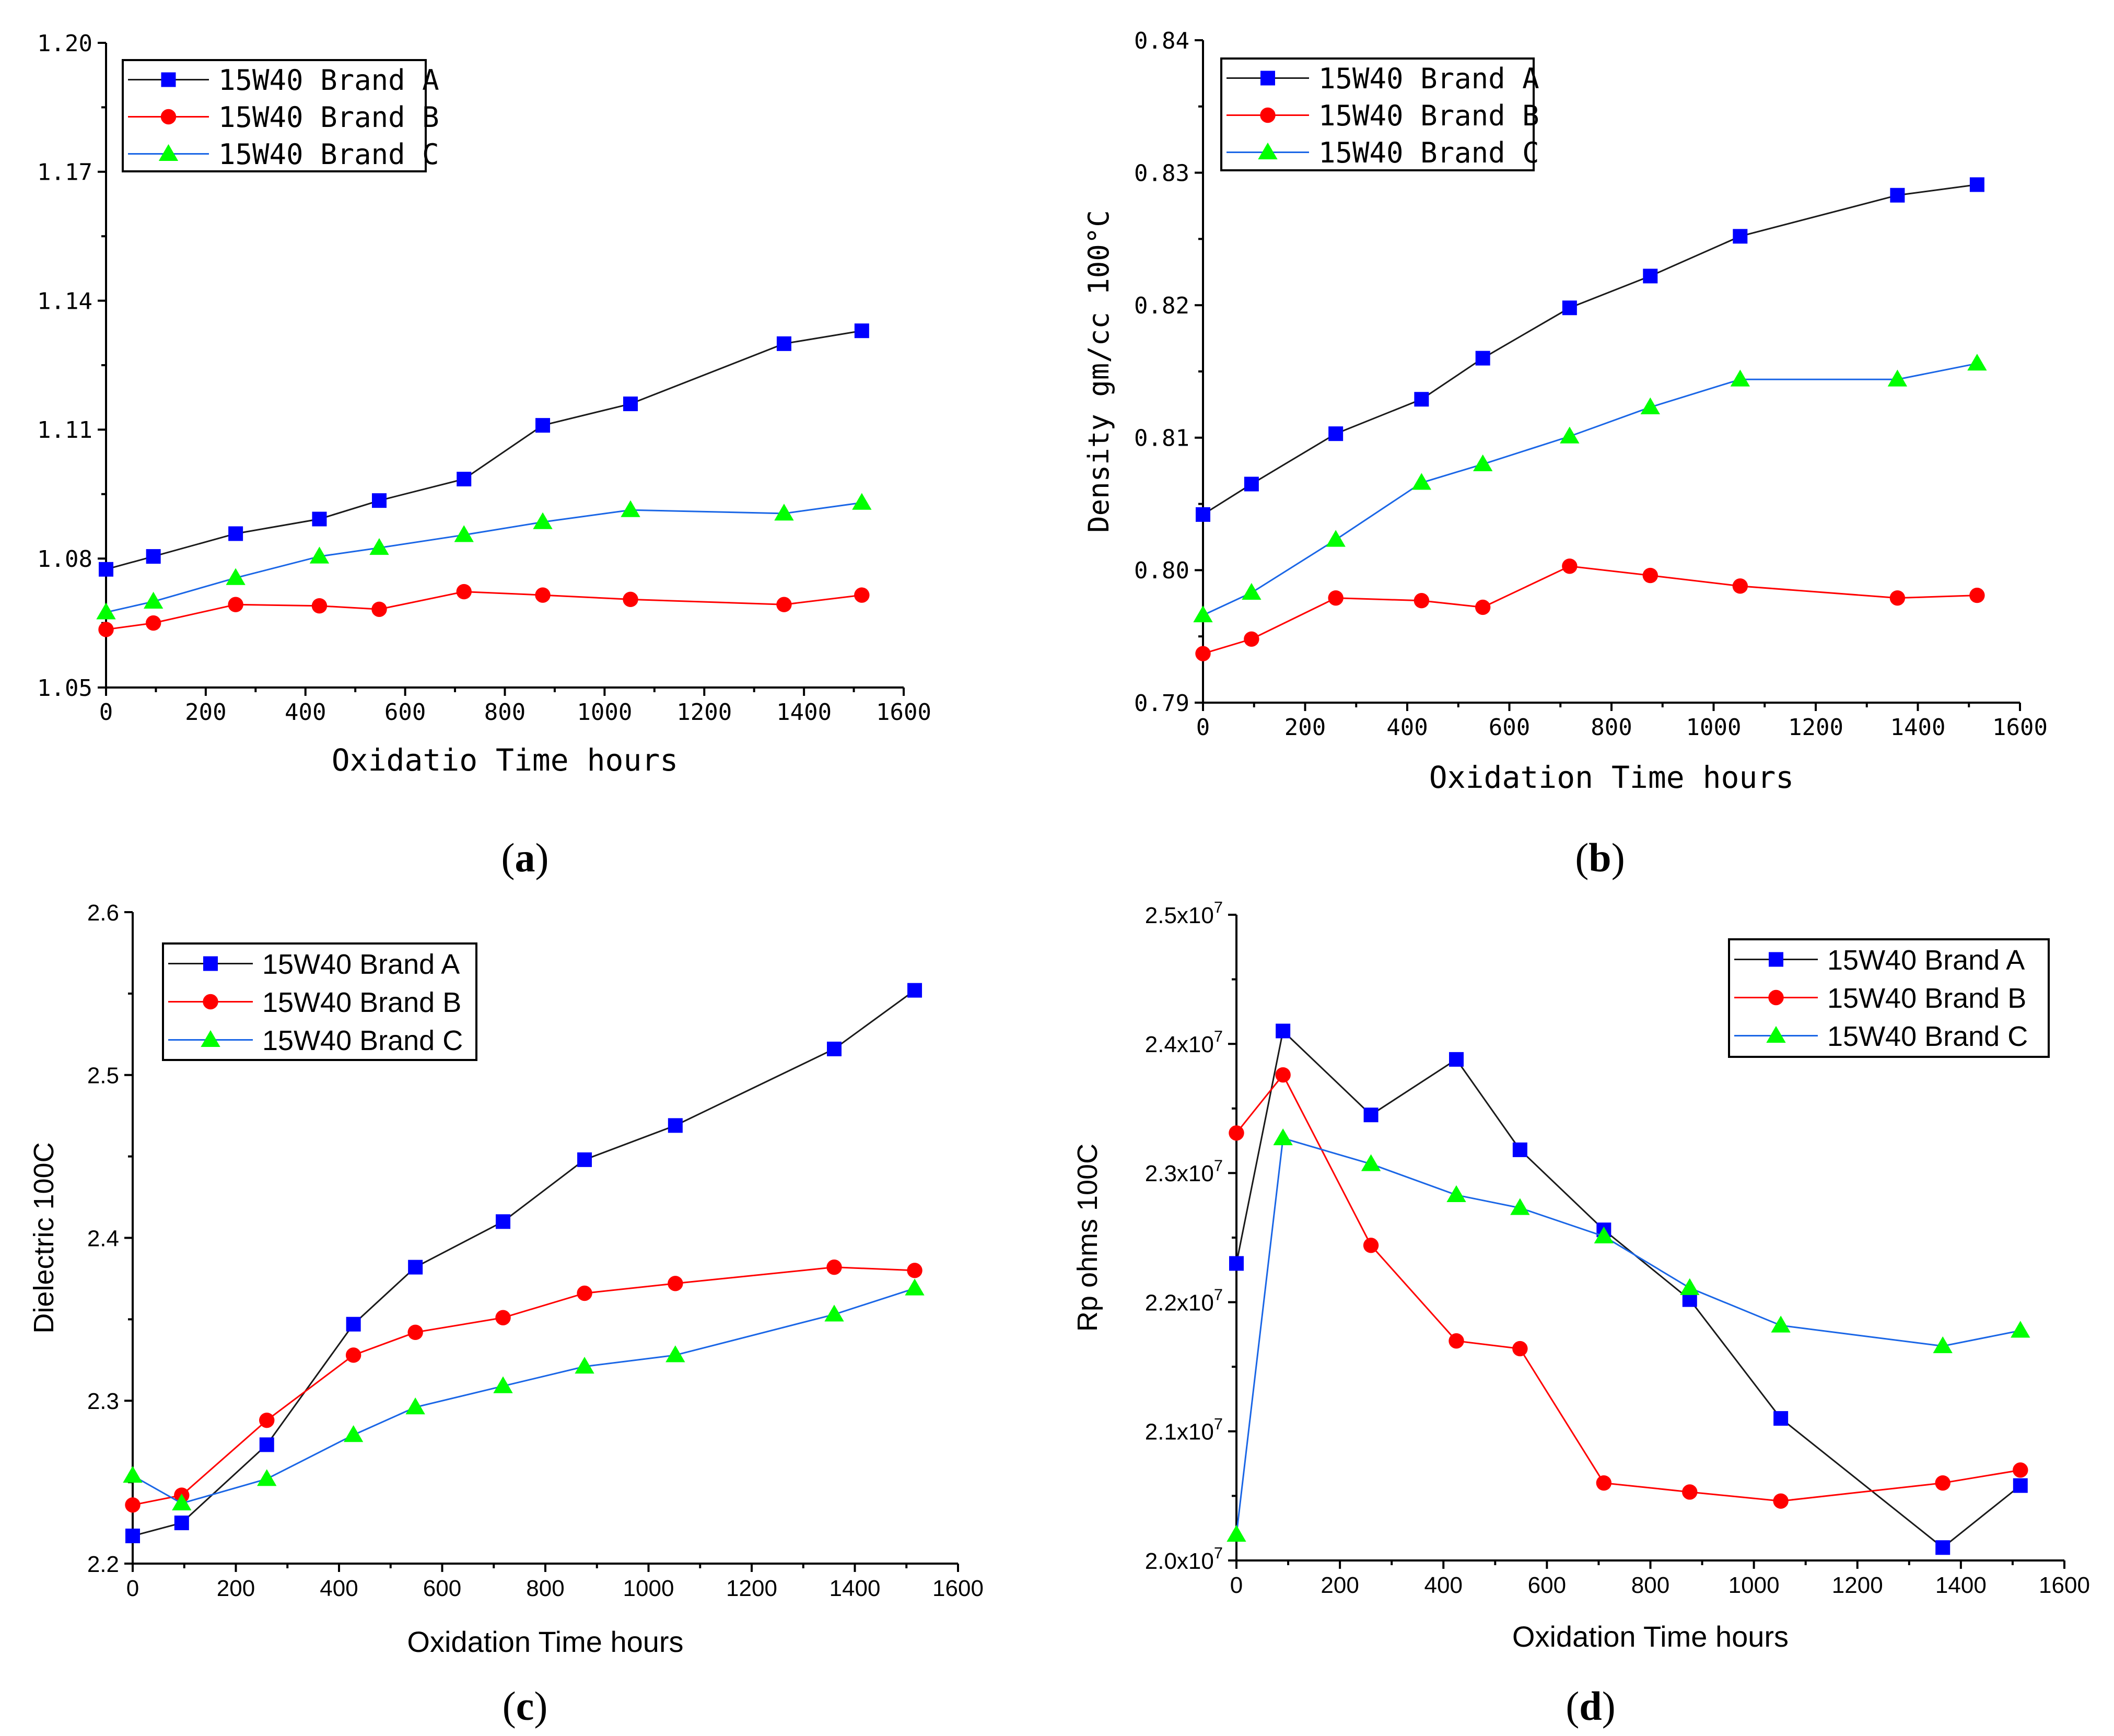  Describe the element at coordinates (103, 1401) in the screenshot. I see `y-tick-label: 2.3` at that location.